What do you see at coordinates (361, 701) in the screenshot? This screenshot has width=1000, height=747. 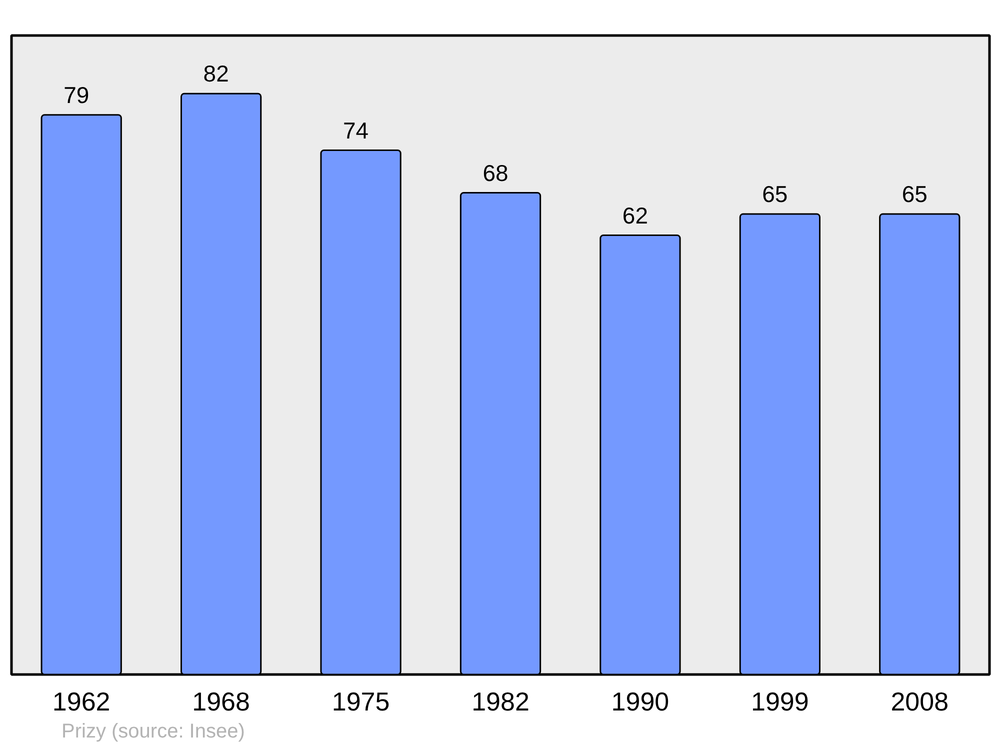 I see `x-tick-label: 1975` at bounding box center [361, 701].